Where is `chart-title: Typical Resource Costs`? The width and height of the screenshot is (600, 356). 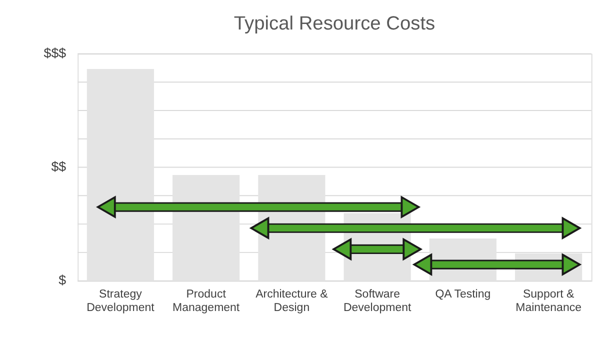
chart-title: Typical Resource Costs is located at coordinates (335, 24).